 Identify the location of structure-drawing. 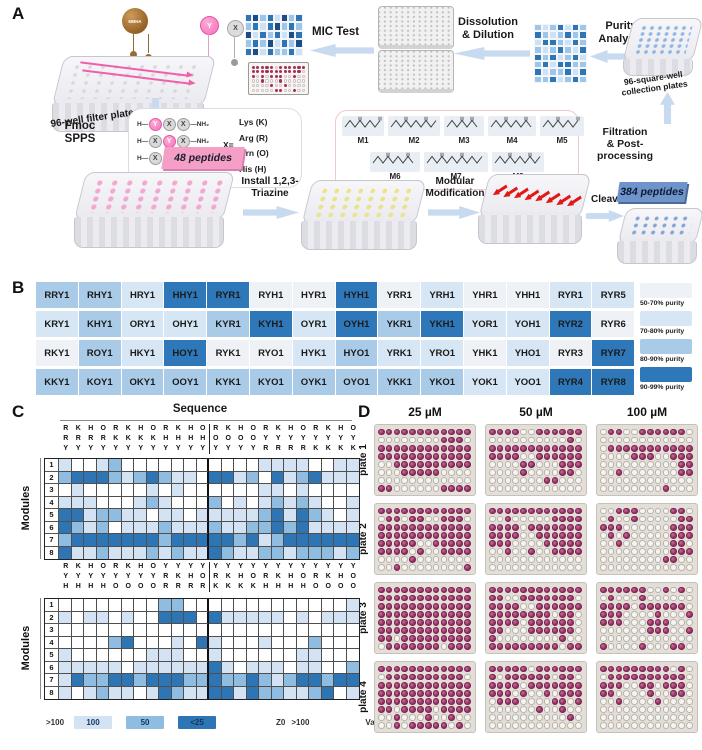
(464, 126).